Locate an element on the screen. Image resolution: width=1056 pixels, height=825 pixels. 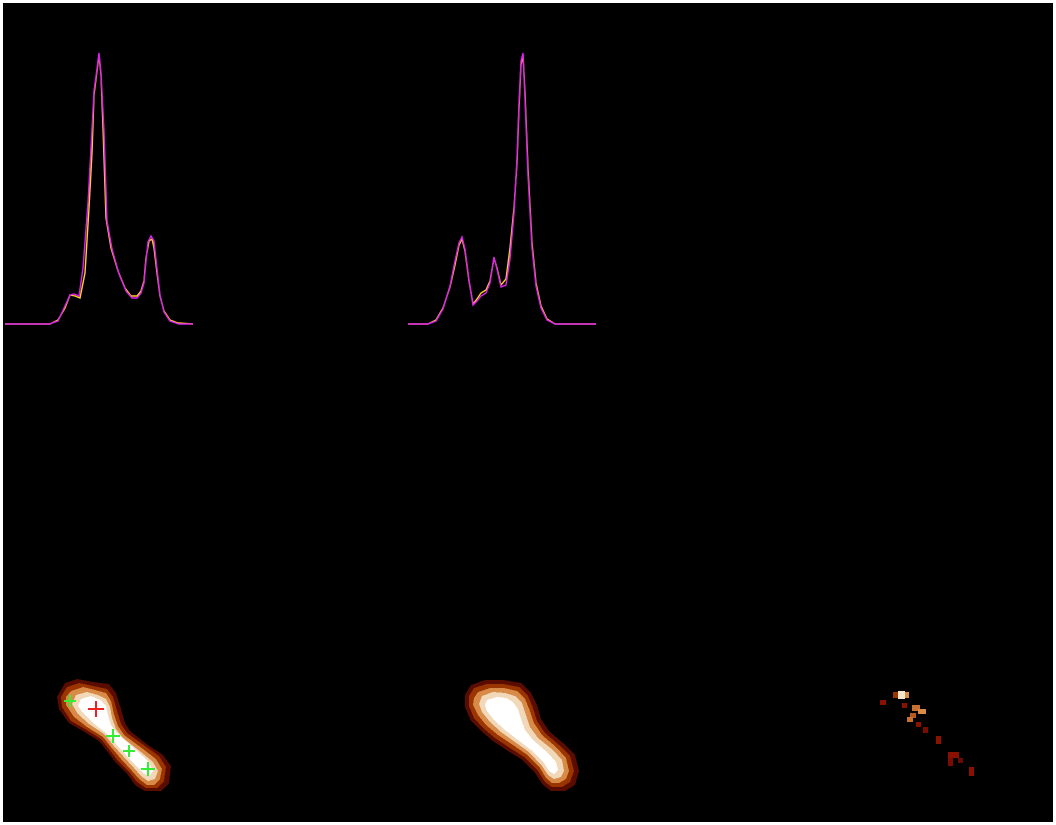
profile-left-model-line is located at coordinates (99, 189).